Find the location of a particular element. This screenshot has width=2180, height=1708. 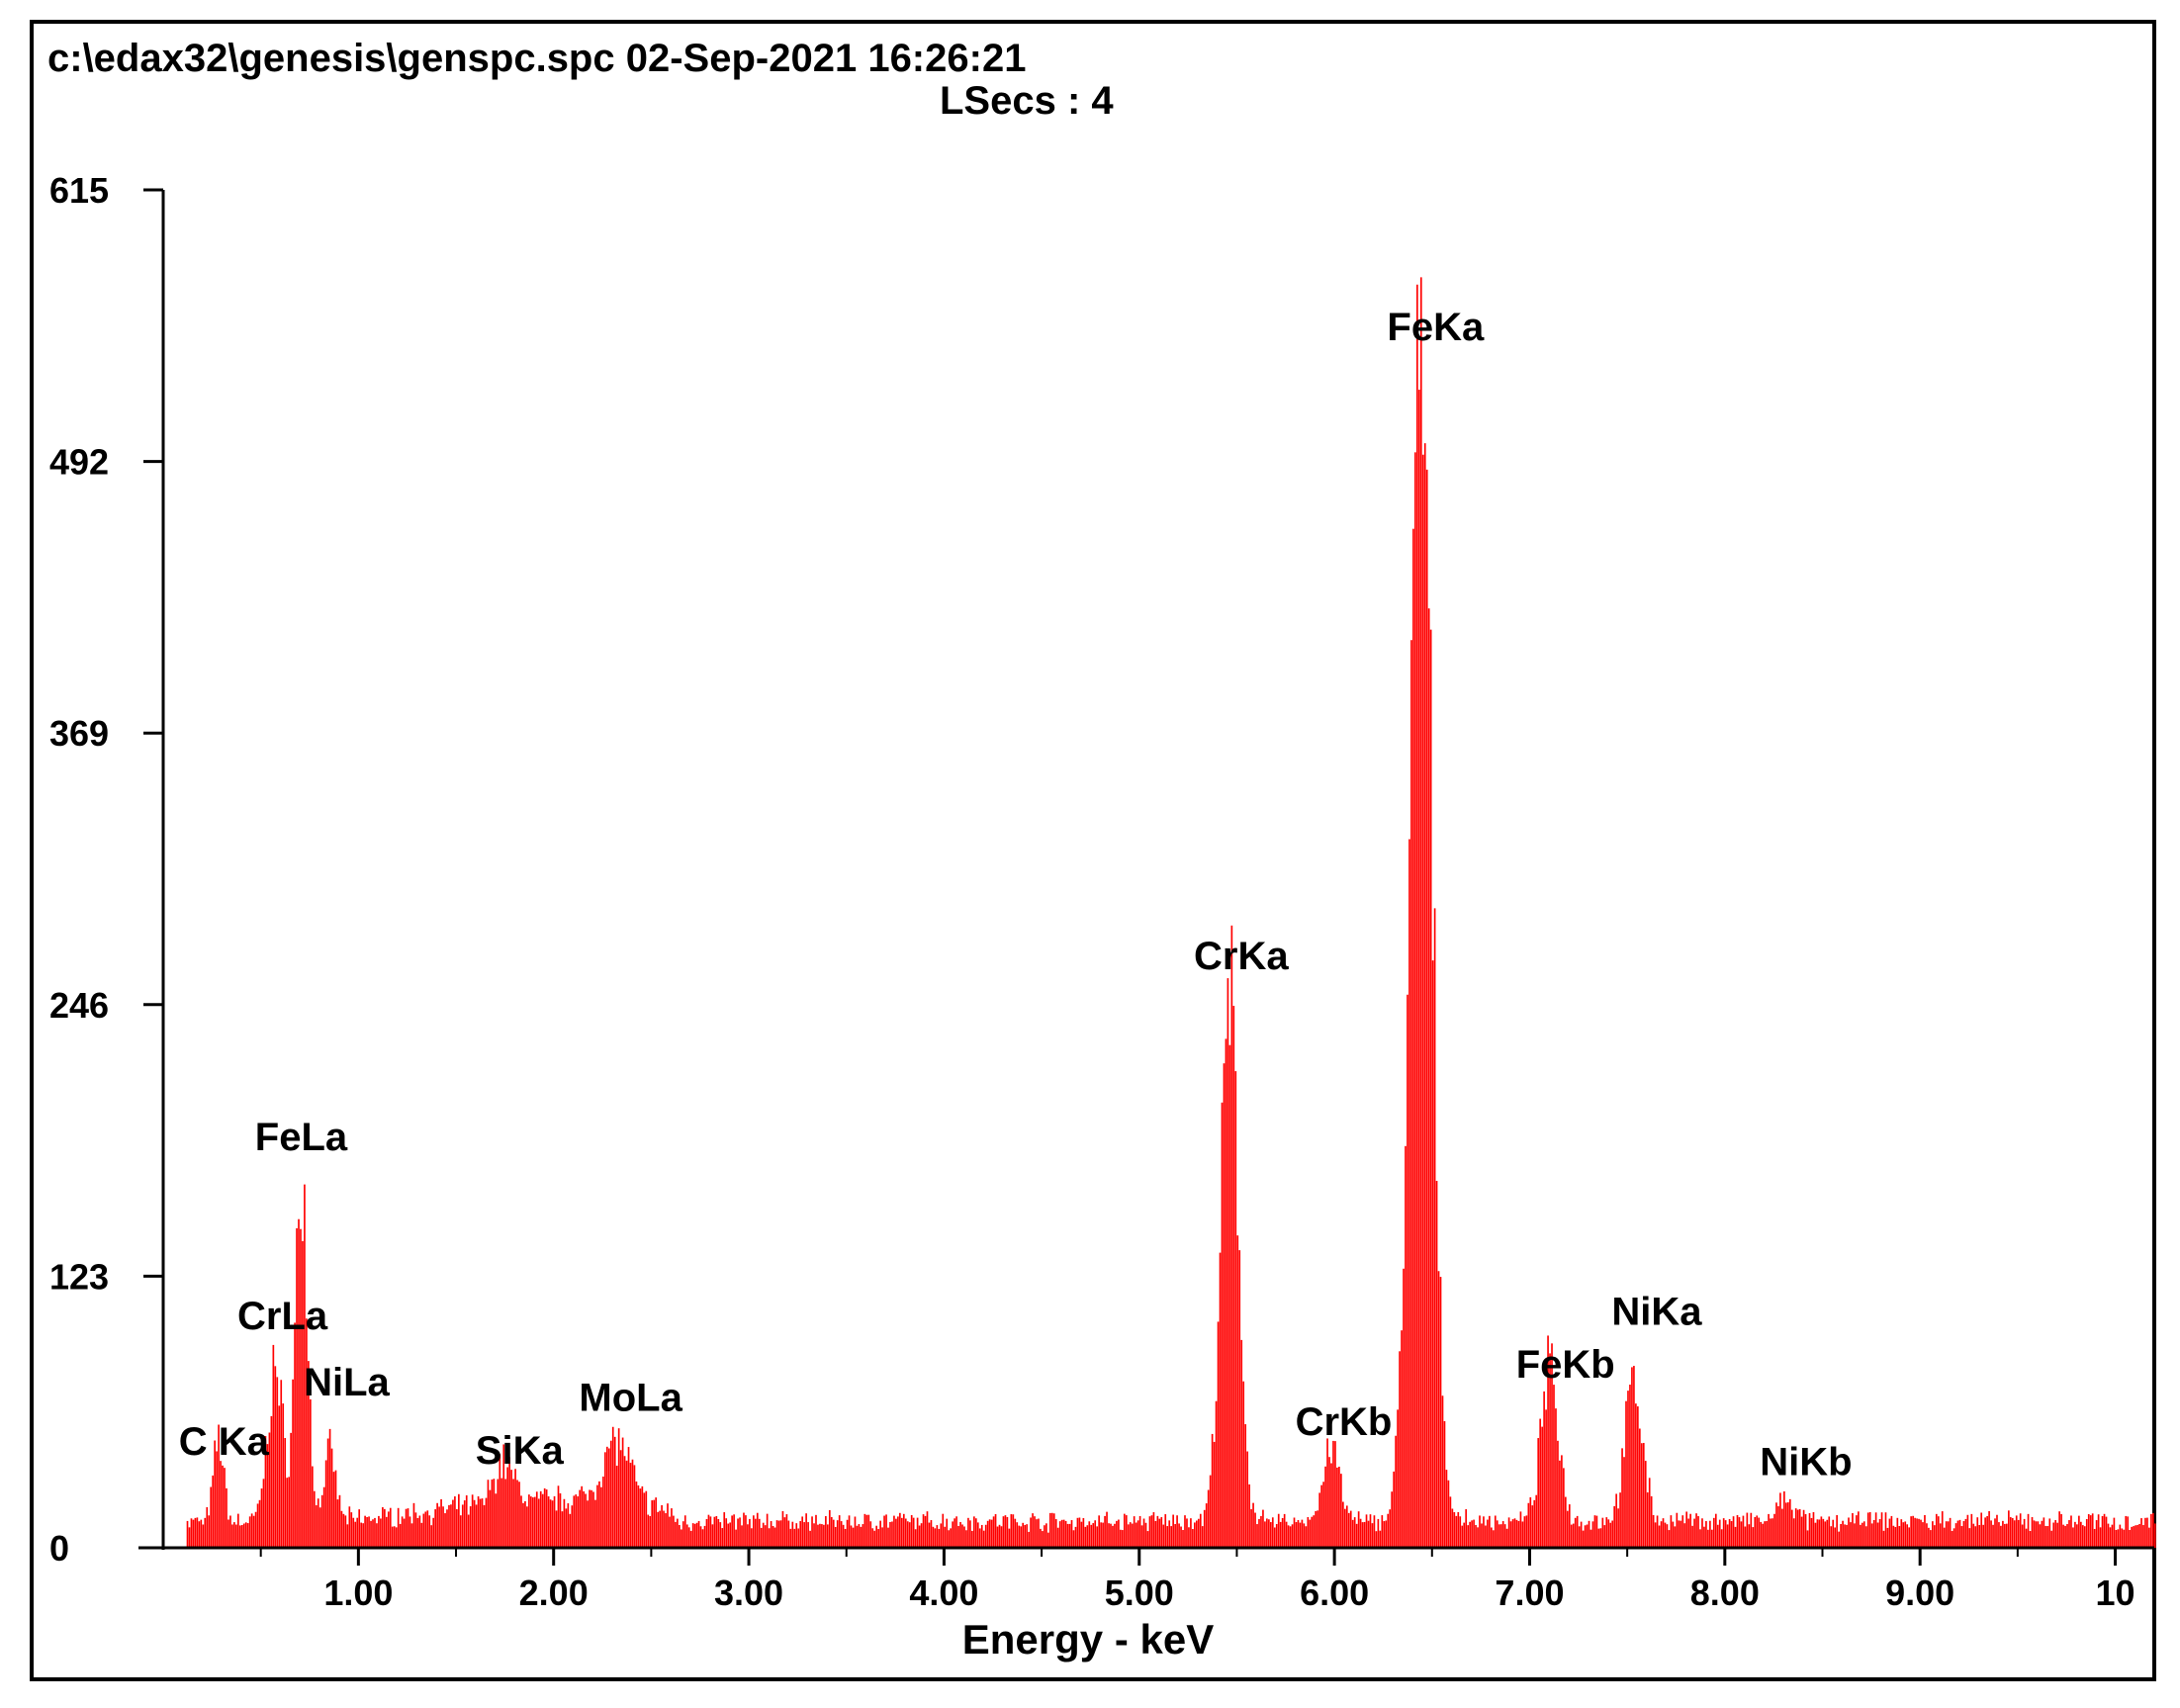

peak-label-cka: C Ka is located at coordinates (224, 1442).